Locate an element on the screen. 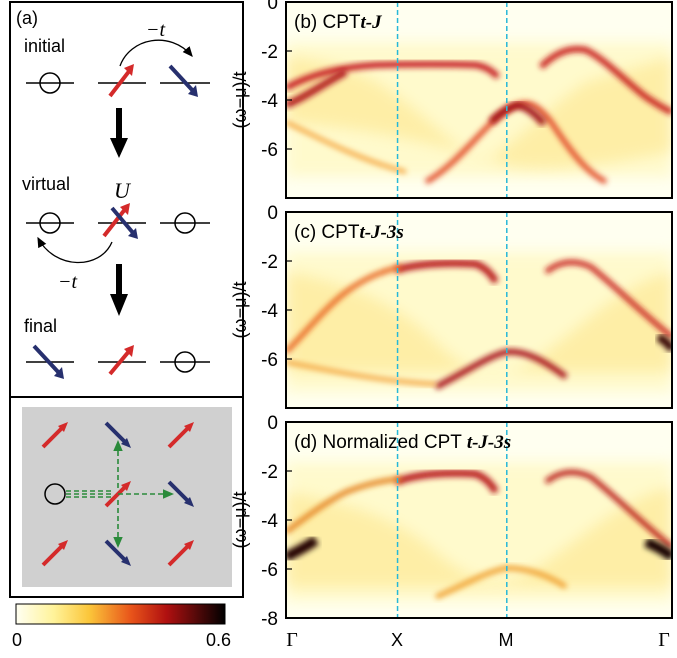  x-tick-labels: Γ X M Γ is located at coordinates (478, 640).